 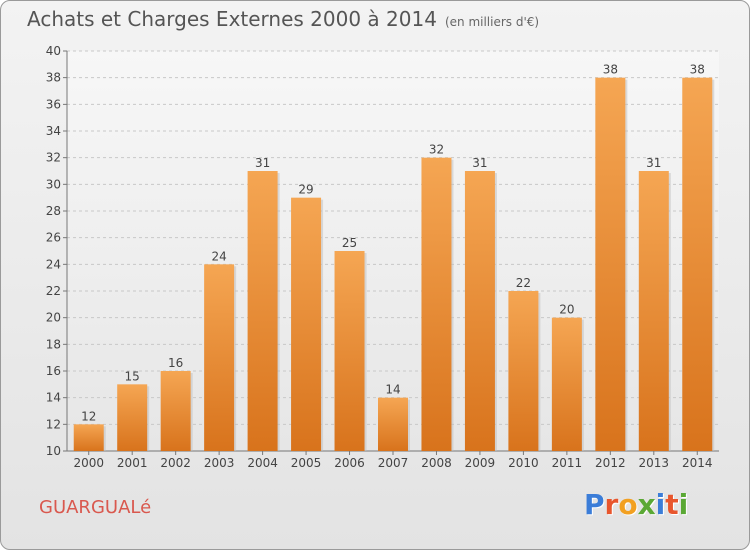 I want to click on place-name: GUARGUALé, so click(x=95, y=507).